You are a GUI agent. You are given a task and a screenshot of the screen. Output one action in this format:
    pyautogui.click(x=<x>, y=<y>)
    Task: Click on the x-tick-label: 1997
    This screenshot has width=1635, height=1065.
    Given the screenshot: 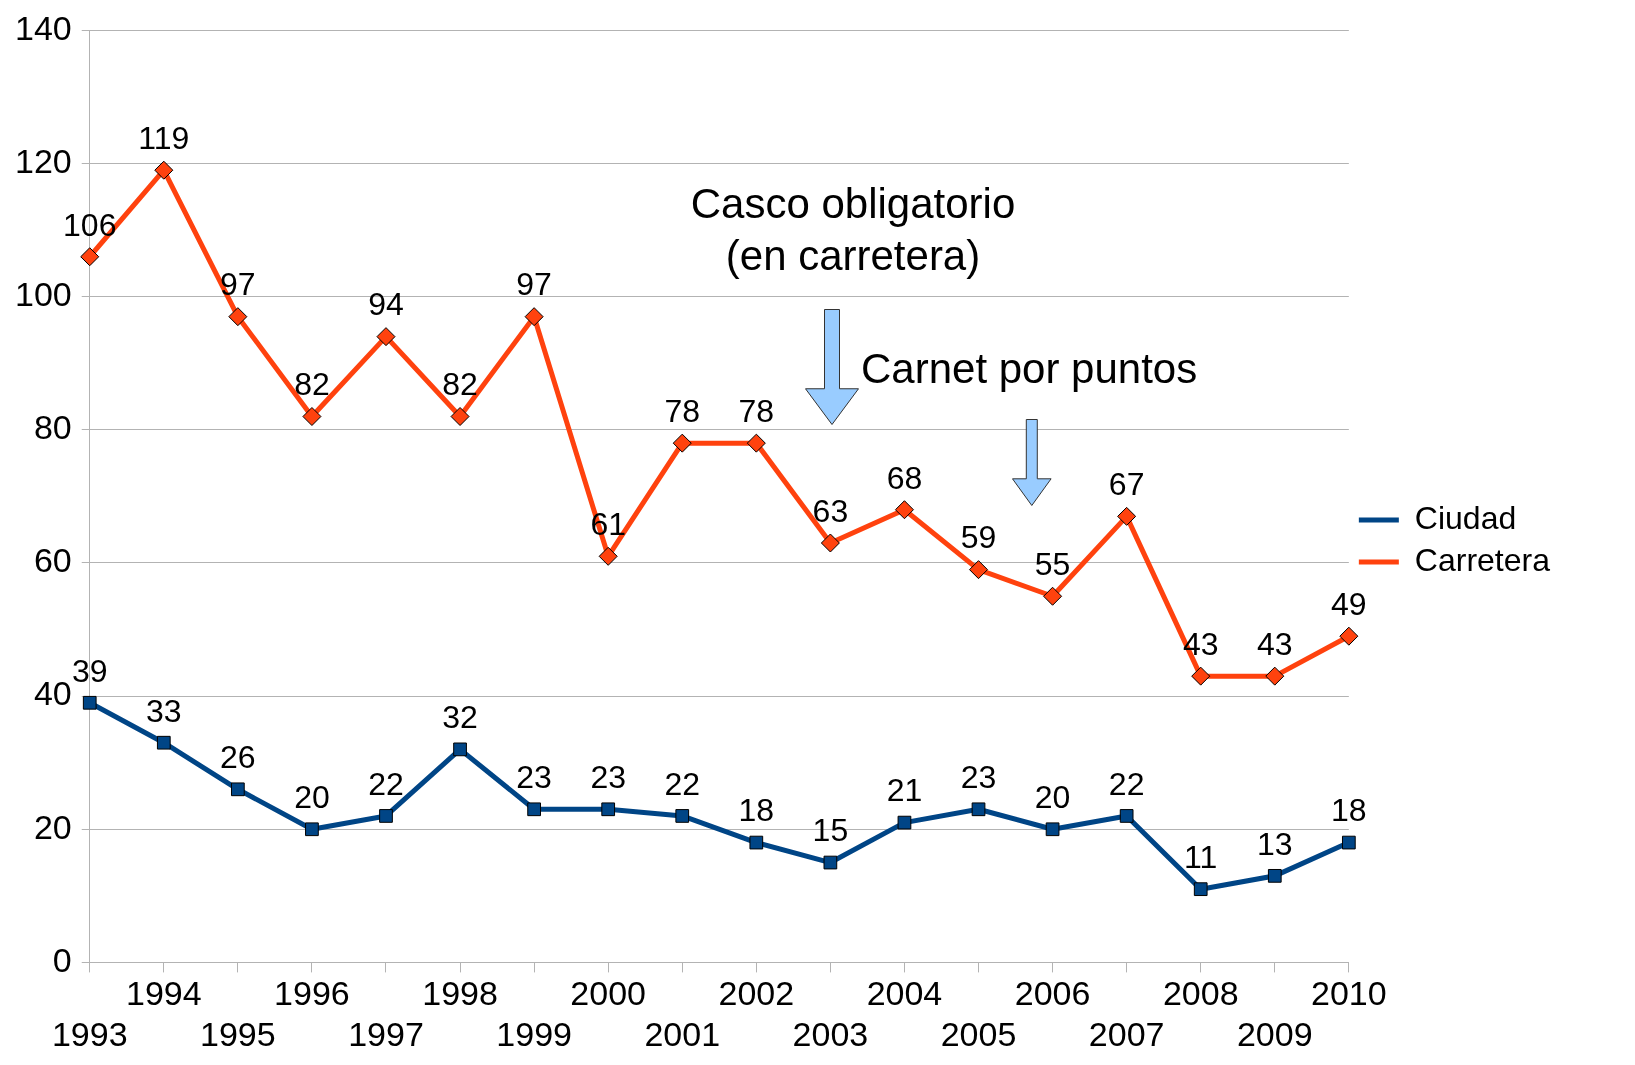 What is the action you would take?
    pyautogui.click(x=386, y=1033)
    